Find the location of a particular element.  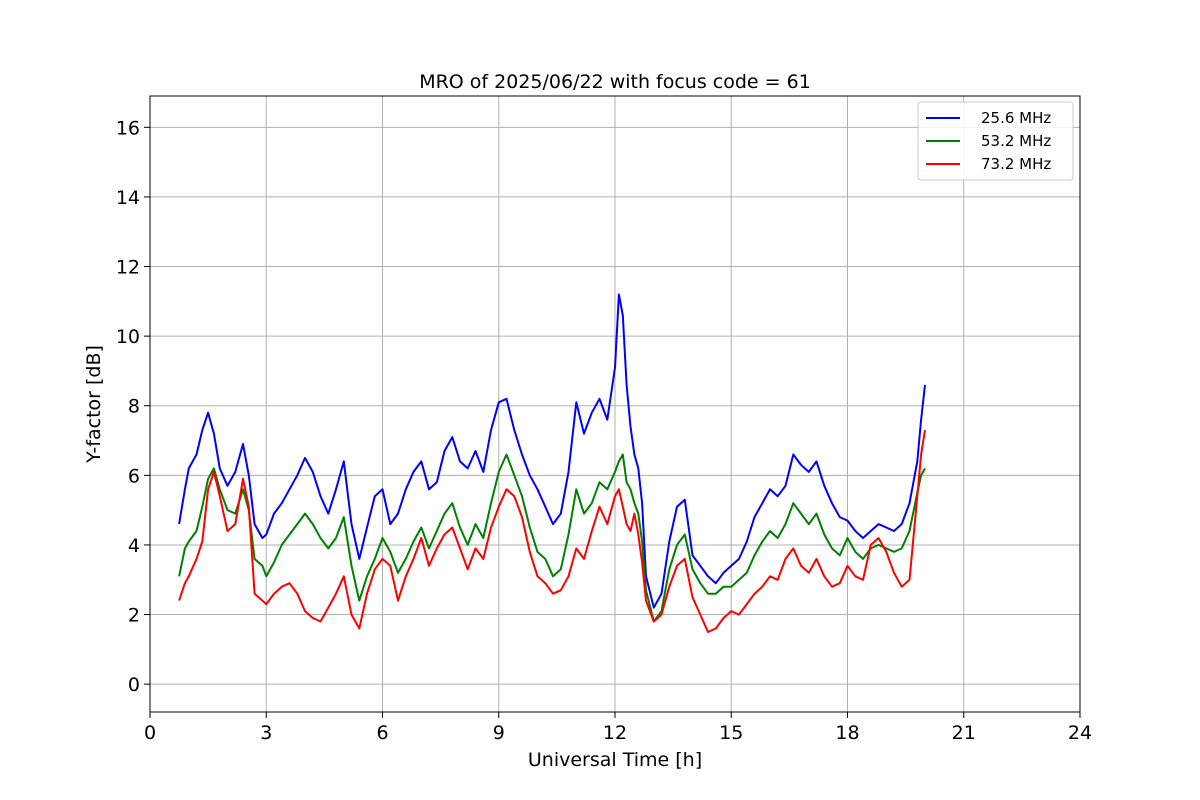

x-tick-label: 0 is located at coordinates (150, 733).